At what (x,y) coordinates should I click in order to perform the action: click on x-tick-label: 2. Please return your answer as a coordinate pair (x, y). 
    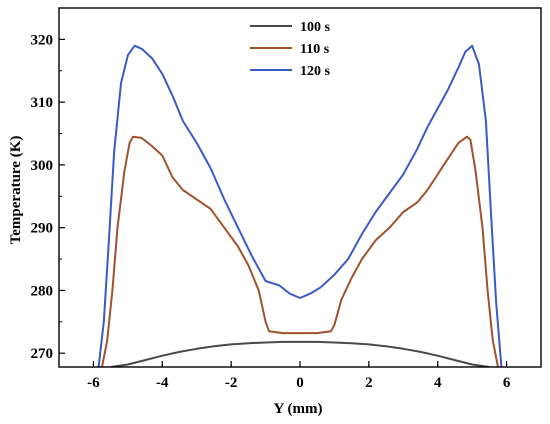
    Looking at the image, I should click on (369, 383).